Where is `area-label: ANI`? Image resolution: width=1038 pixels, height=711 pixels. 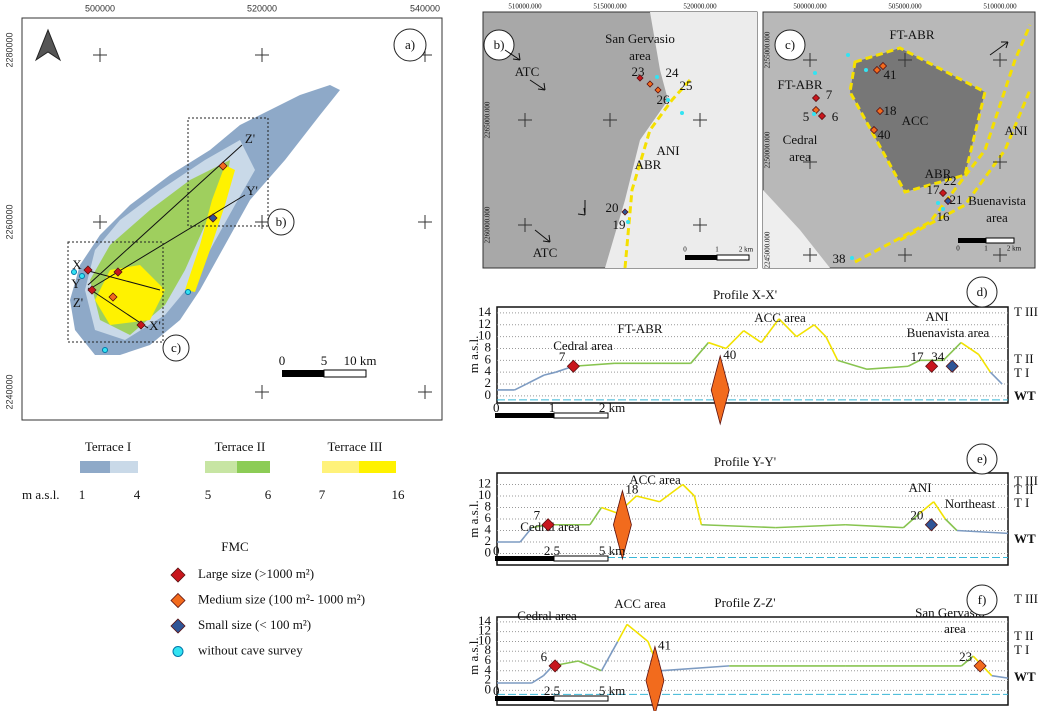
area-label: ANI is located at coordinates (936, 316).